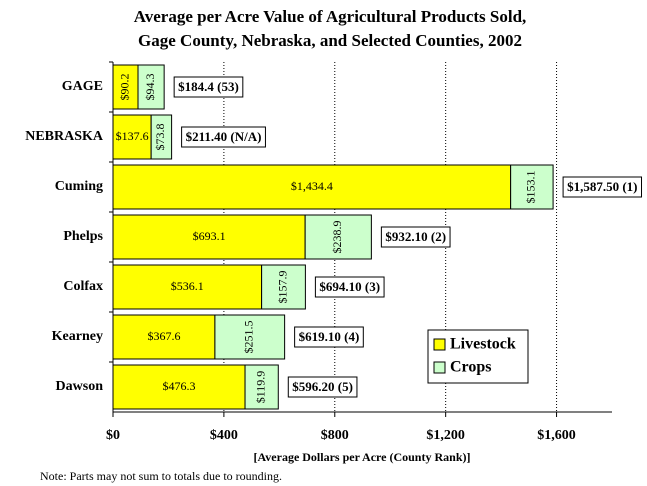  Describe the element at coordinates (64, 136) in the screenshot. I see `y-tick-label: NEBRASKA` at that location.